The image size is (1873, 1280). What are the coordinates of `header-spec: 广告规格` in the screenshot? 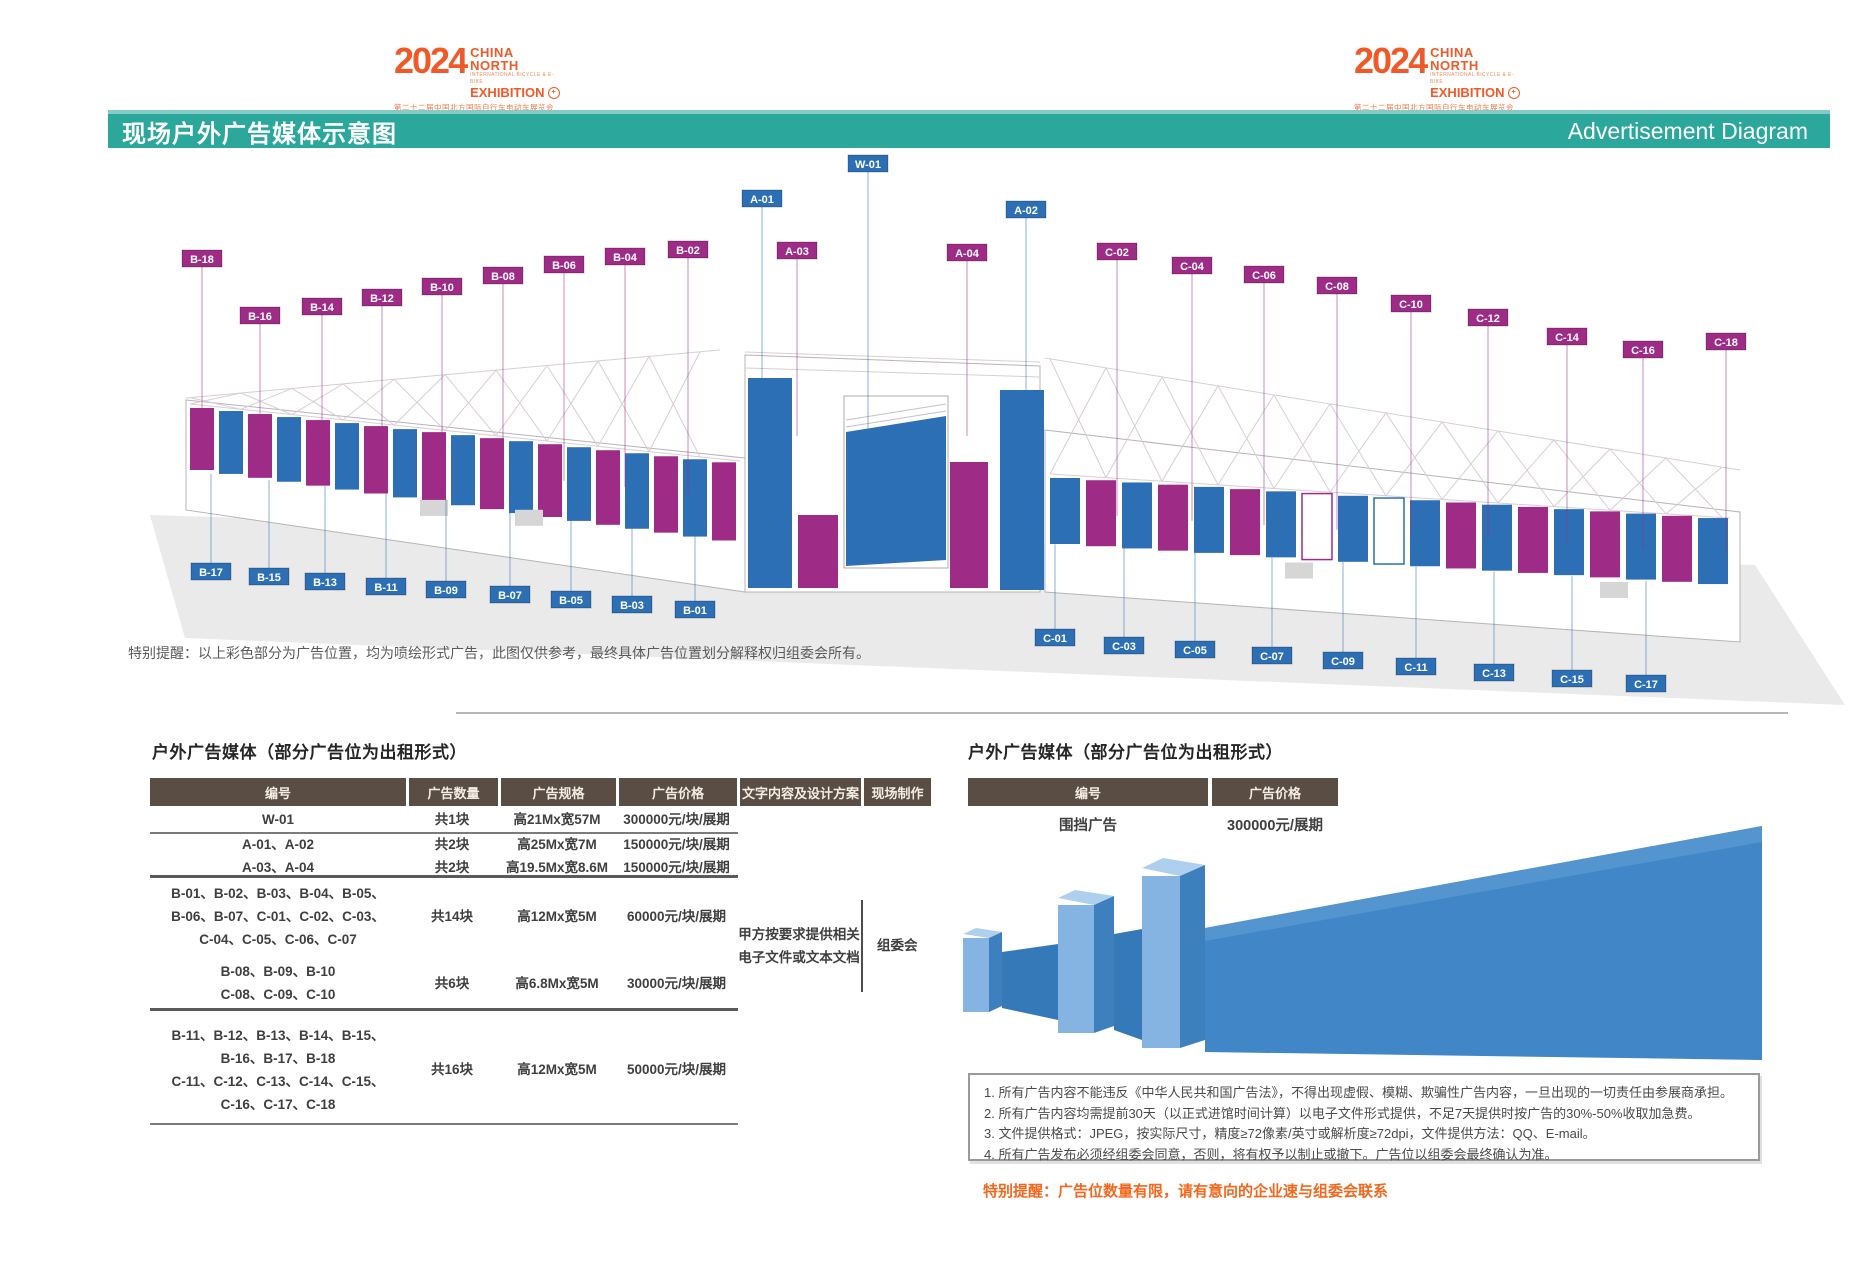 It's located at (557, 792).